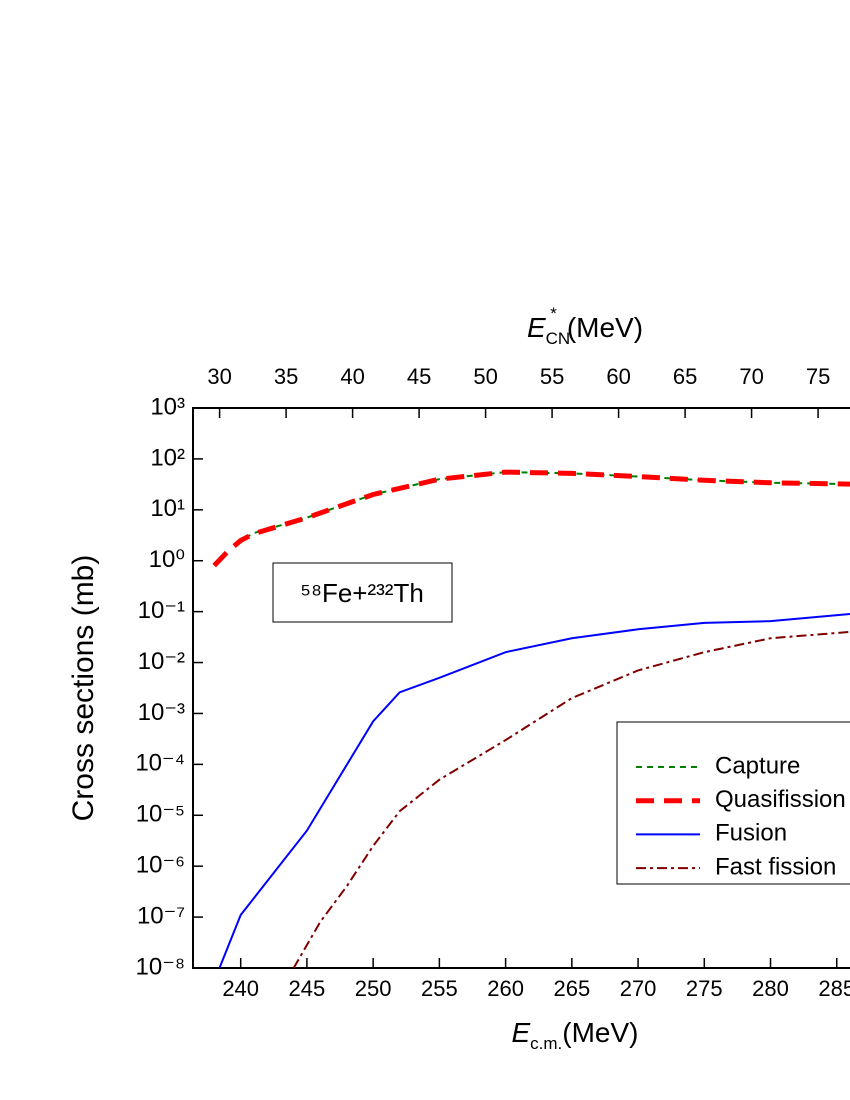 This screenshot has width=850, height=1100. I want to click on series-line, so click(531, 518).